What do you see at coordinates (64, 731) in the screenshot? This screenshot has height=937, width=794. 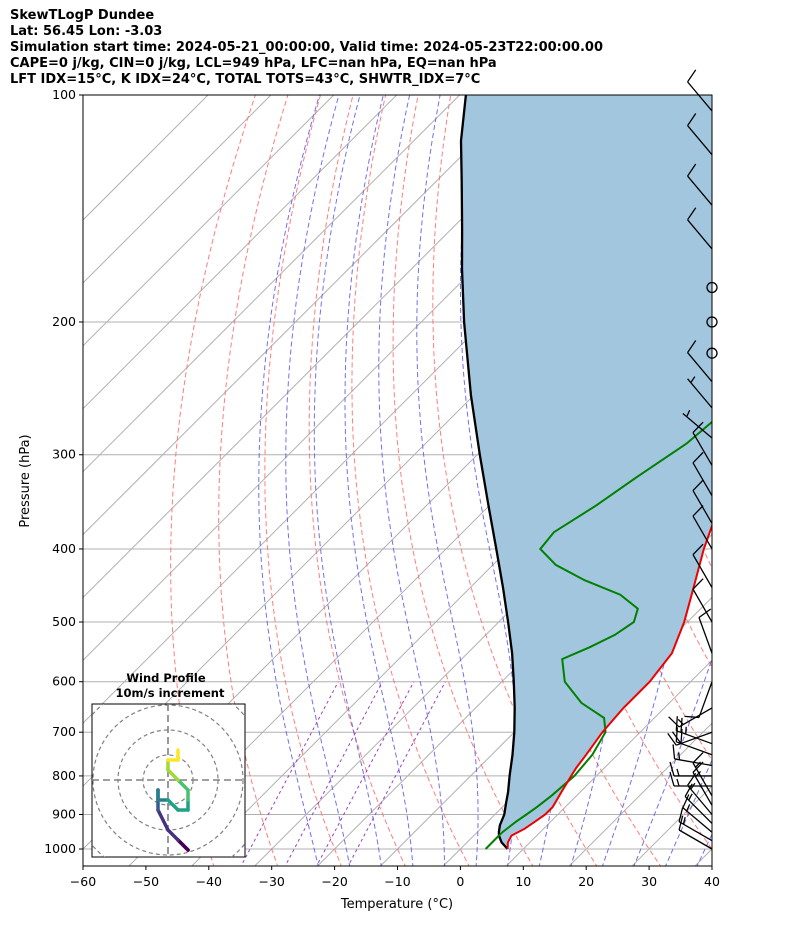 I see `y-tick-label: 700` at bounding box center [64, 731].